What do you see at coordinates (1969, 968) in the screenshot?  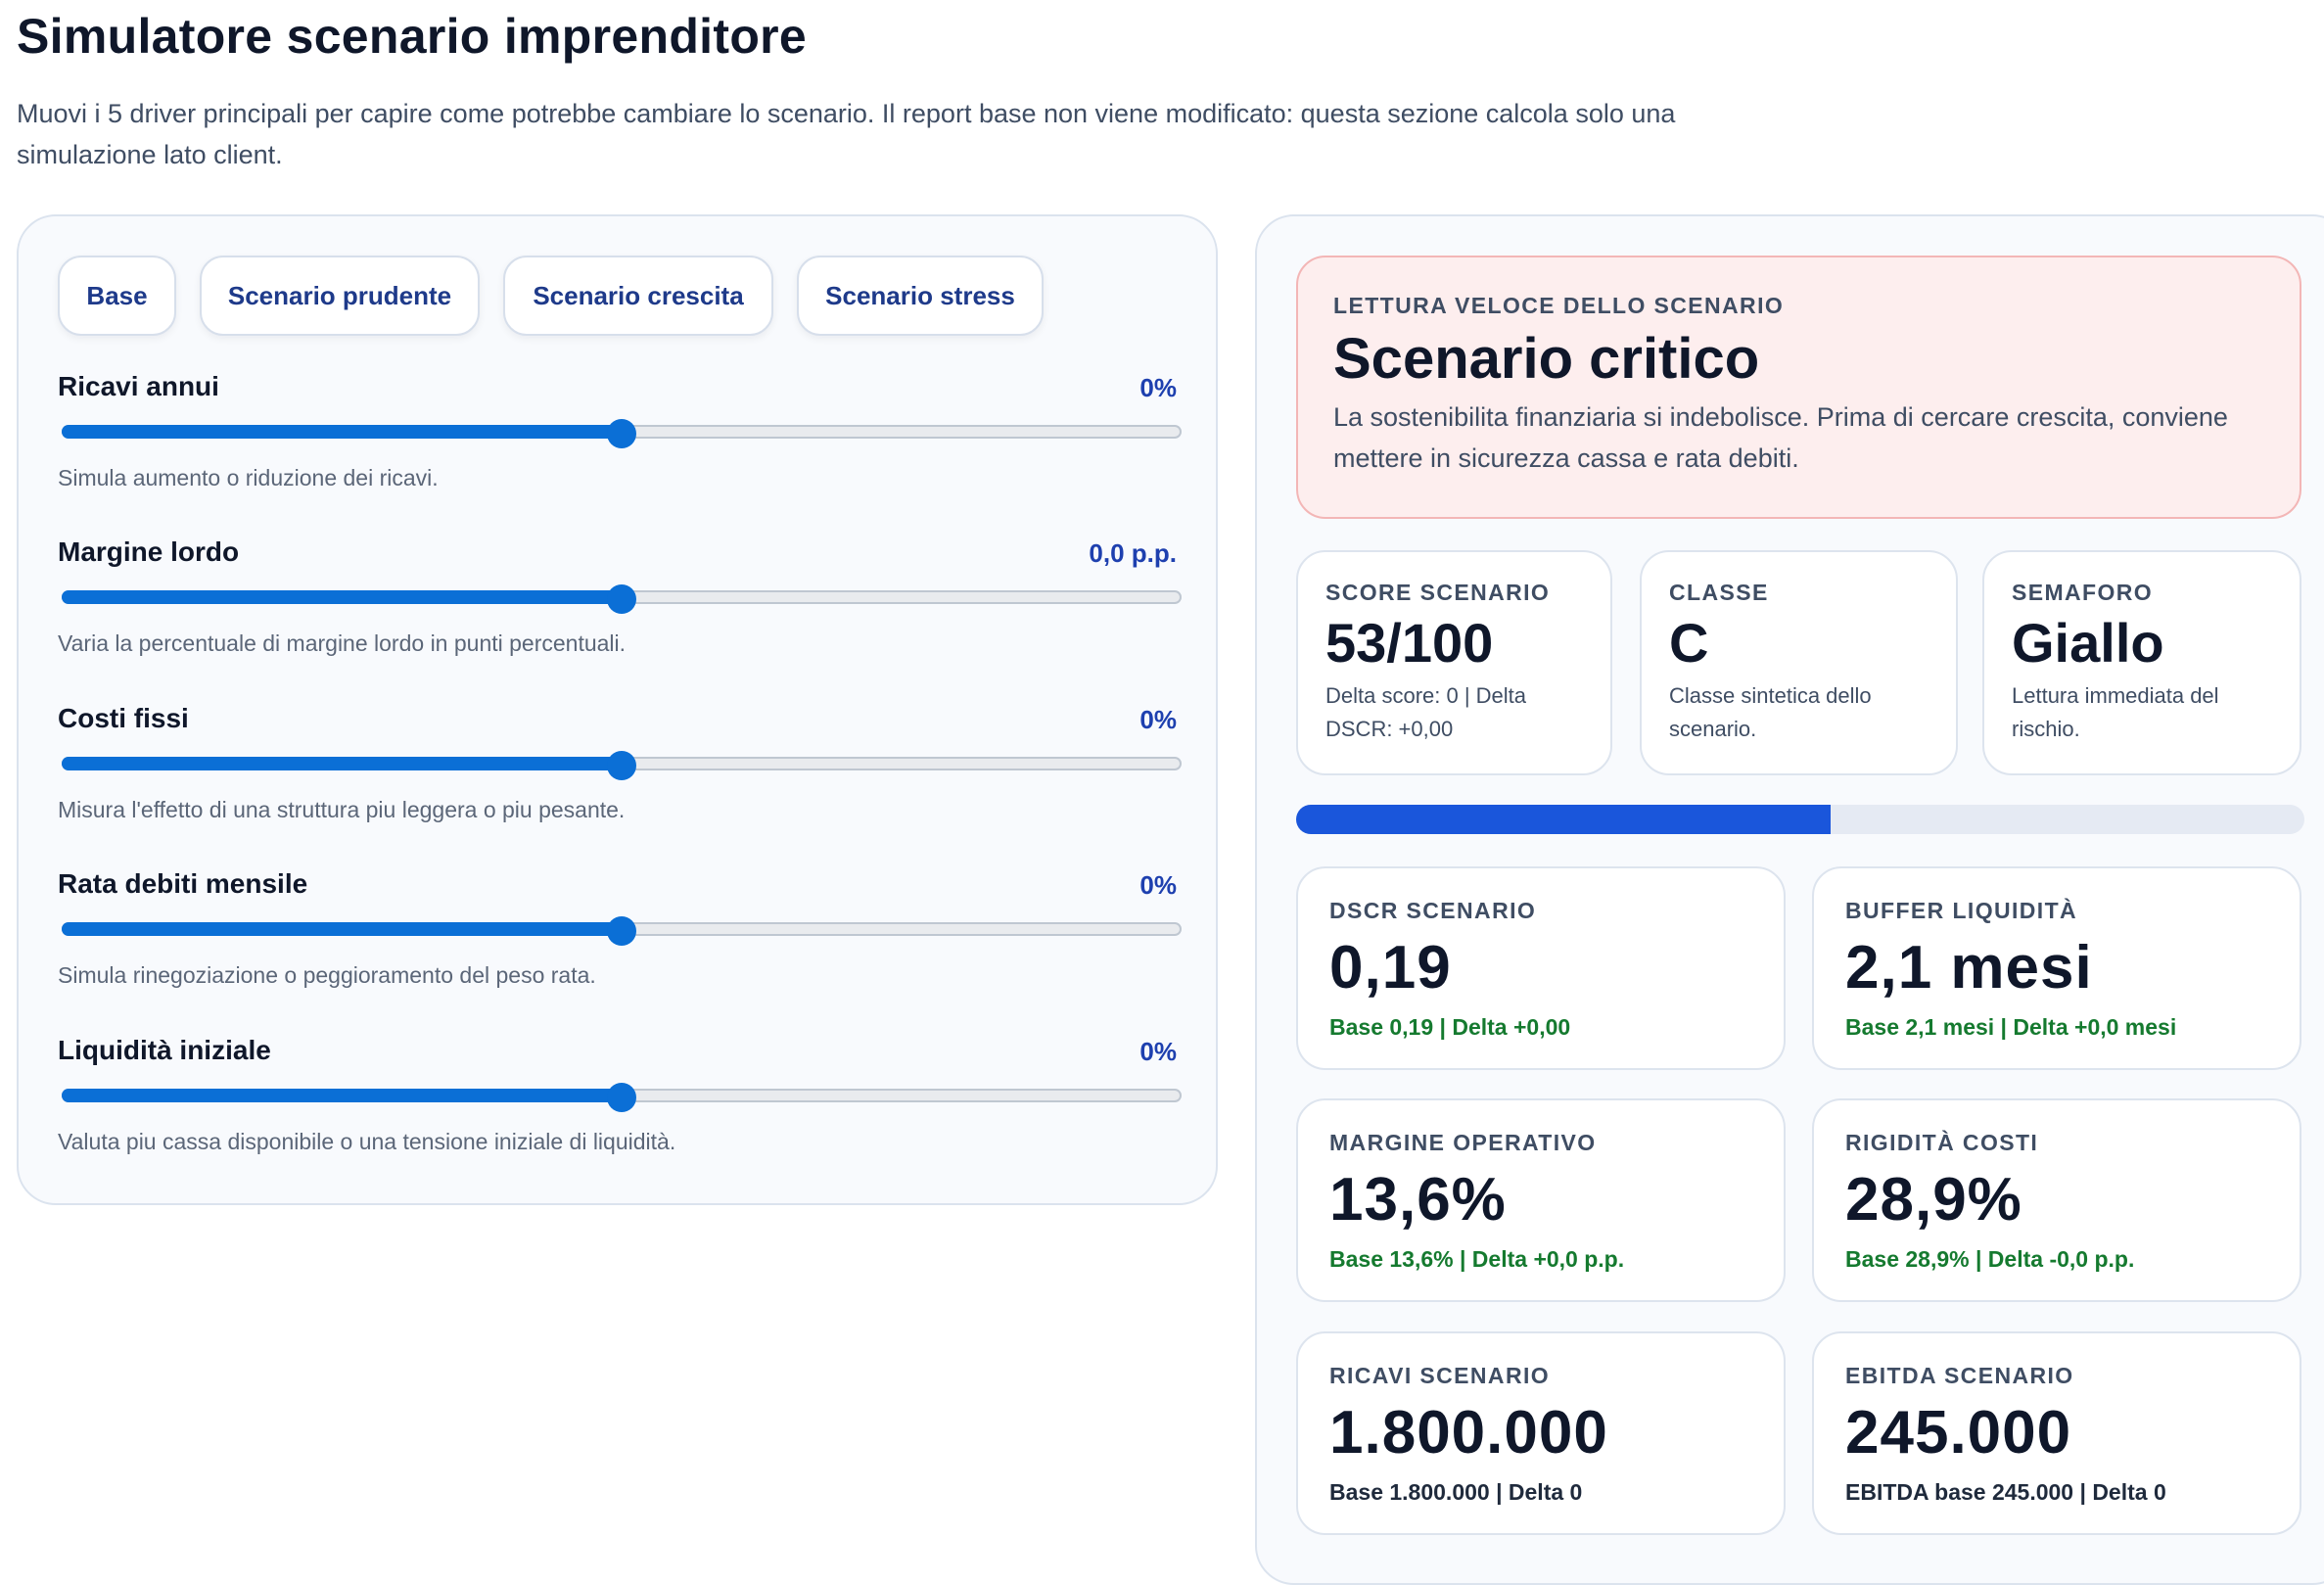 I see `metric-value: 2,1 mesi` at bounding box center [1969, 968].